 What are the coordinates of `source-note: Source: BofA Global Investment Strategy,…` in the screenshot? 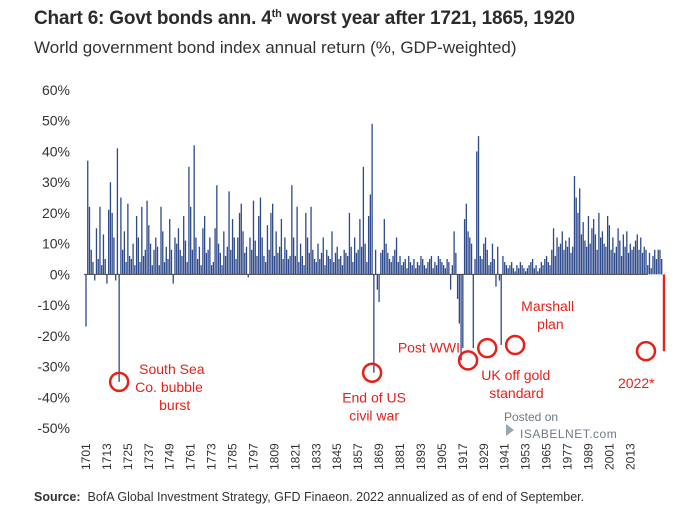 It's located at (309, 497).